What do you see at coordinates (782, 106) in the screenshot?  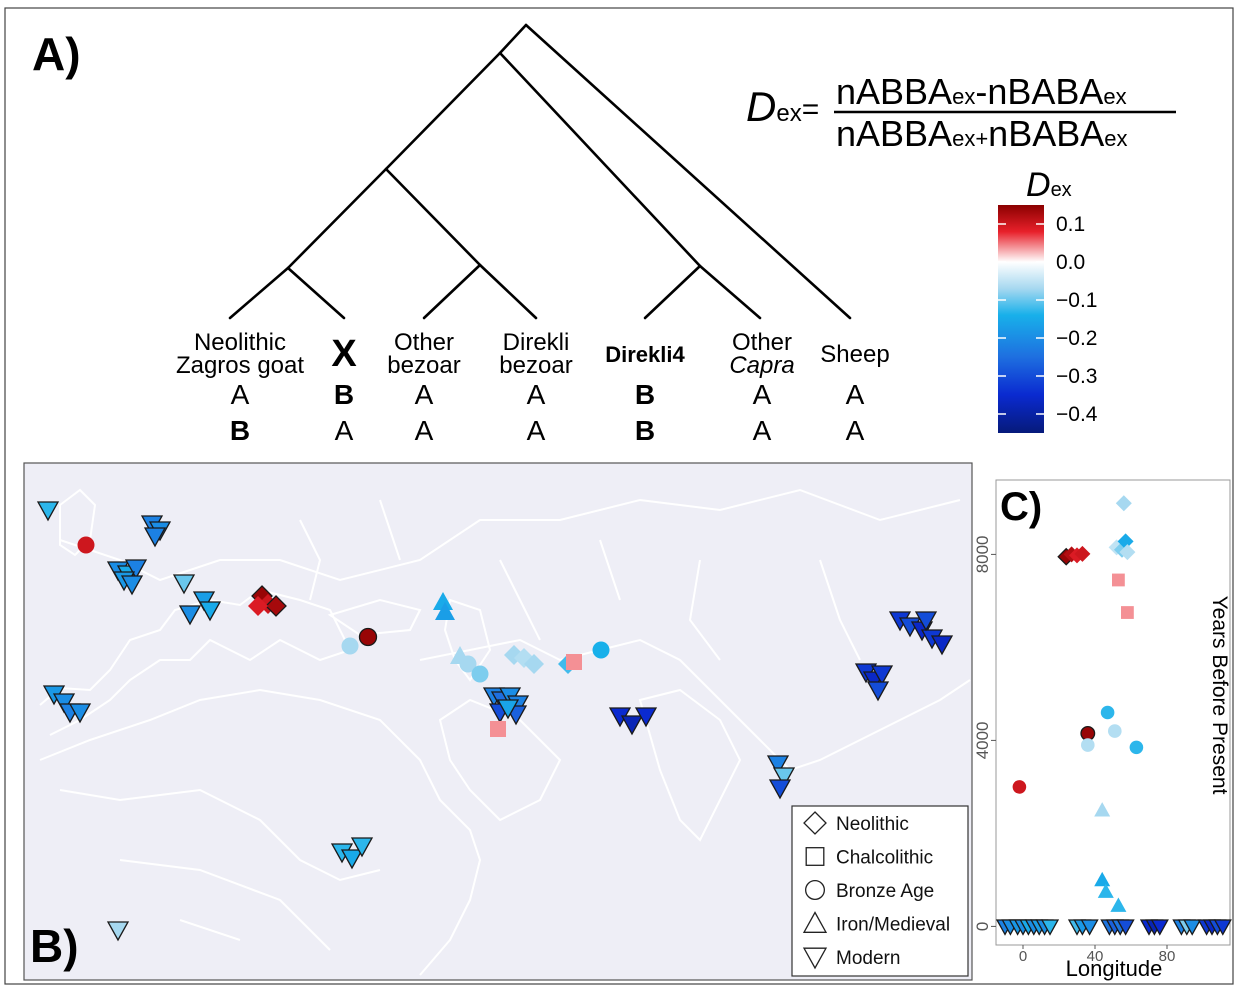 I see `formula-lhs: Dex=` at bounding box center [782, 106].